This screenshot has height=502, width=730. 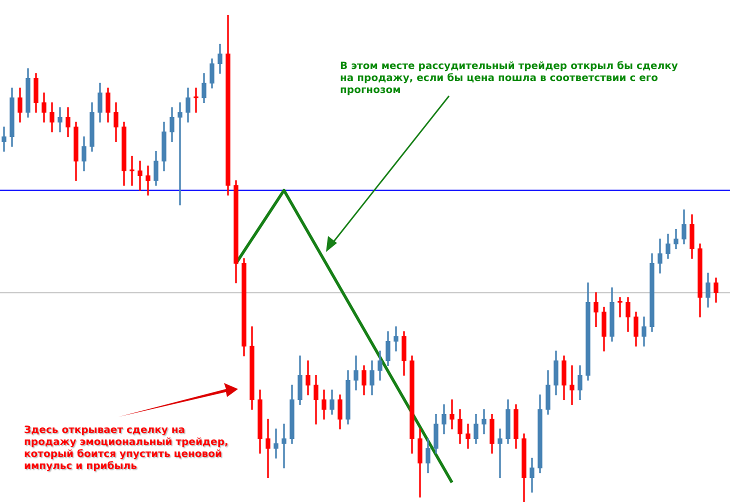 I want to click on annotation: В этом месте рассудительный трейдер открыл бы сделку на продажу, если бы цена пошла в соответствии с его прогнозом, so click(x=509, y=79).